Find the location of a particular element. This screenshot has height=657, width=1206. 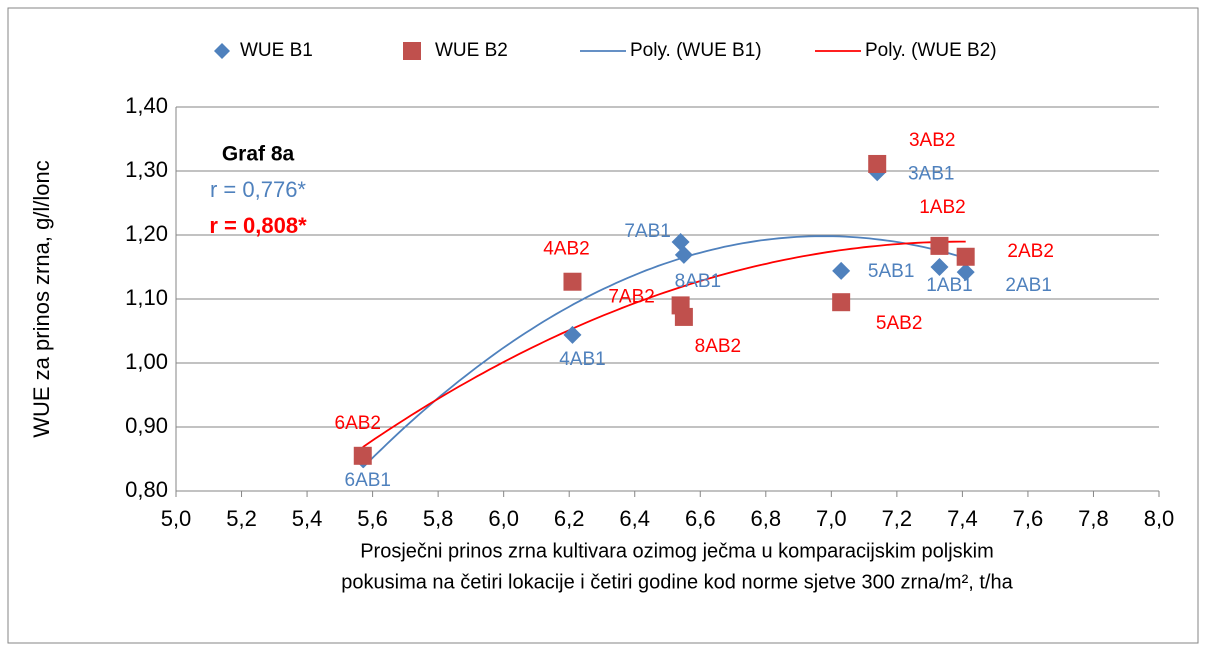

annotation: r = 0,776* is located at coordinates (258, 189).